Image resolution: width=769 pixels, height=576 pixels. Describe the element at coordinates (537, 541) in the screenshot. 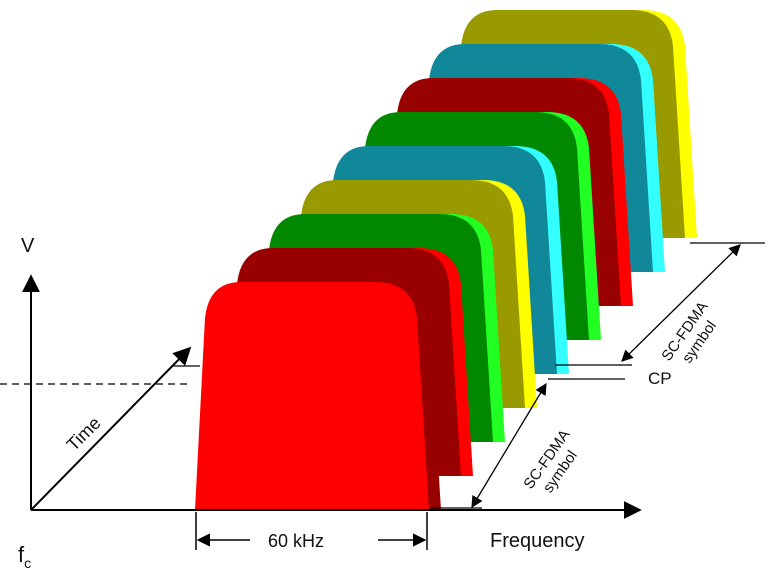

I see `frequency-axis-label: Frequency` at that location.